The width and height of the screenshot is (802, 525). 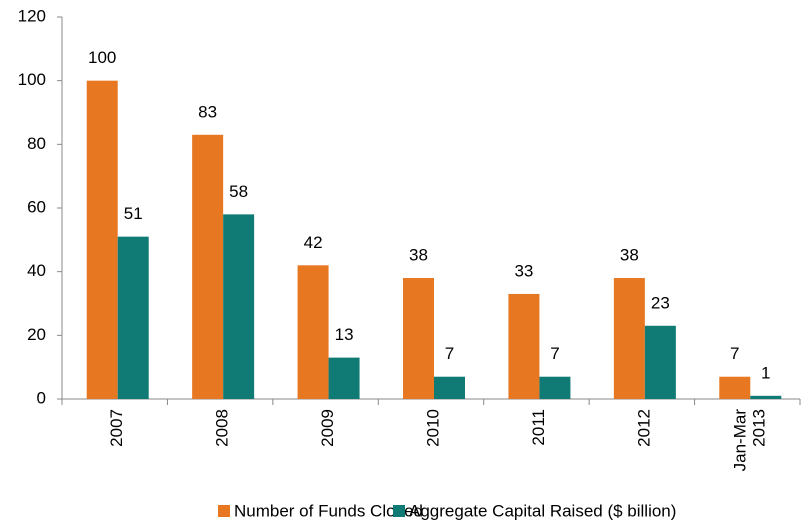 I want to click on x-tick-label: Jan-Mar2013, so click(x=750, y=440).